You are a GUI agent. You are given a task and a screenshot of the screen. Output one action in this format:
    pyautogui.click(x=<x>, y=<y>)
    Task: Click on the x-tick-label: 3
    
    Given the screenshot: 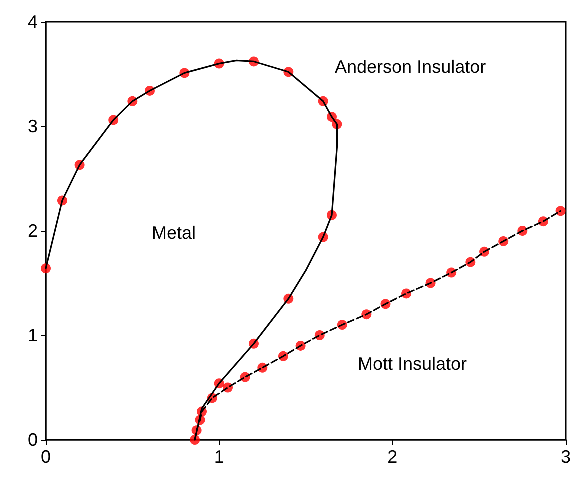 What is the action you would take?
    pyautogui.click(x=565, y=457)
    